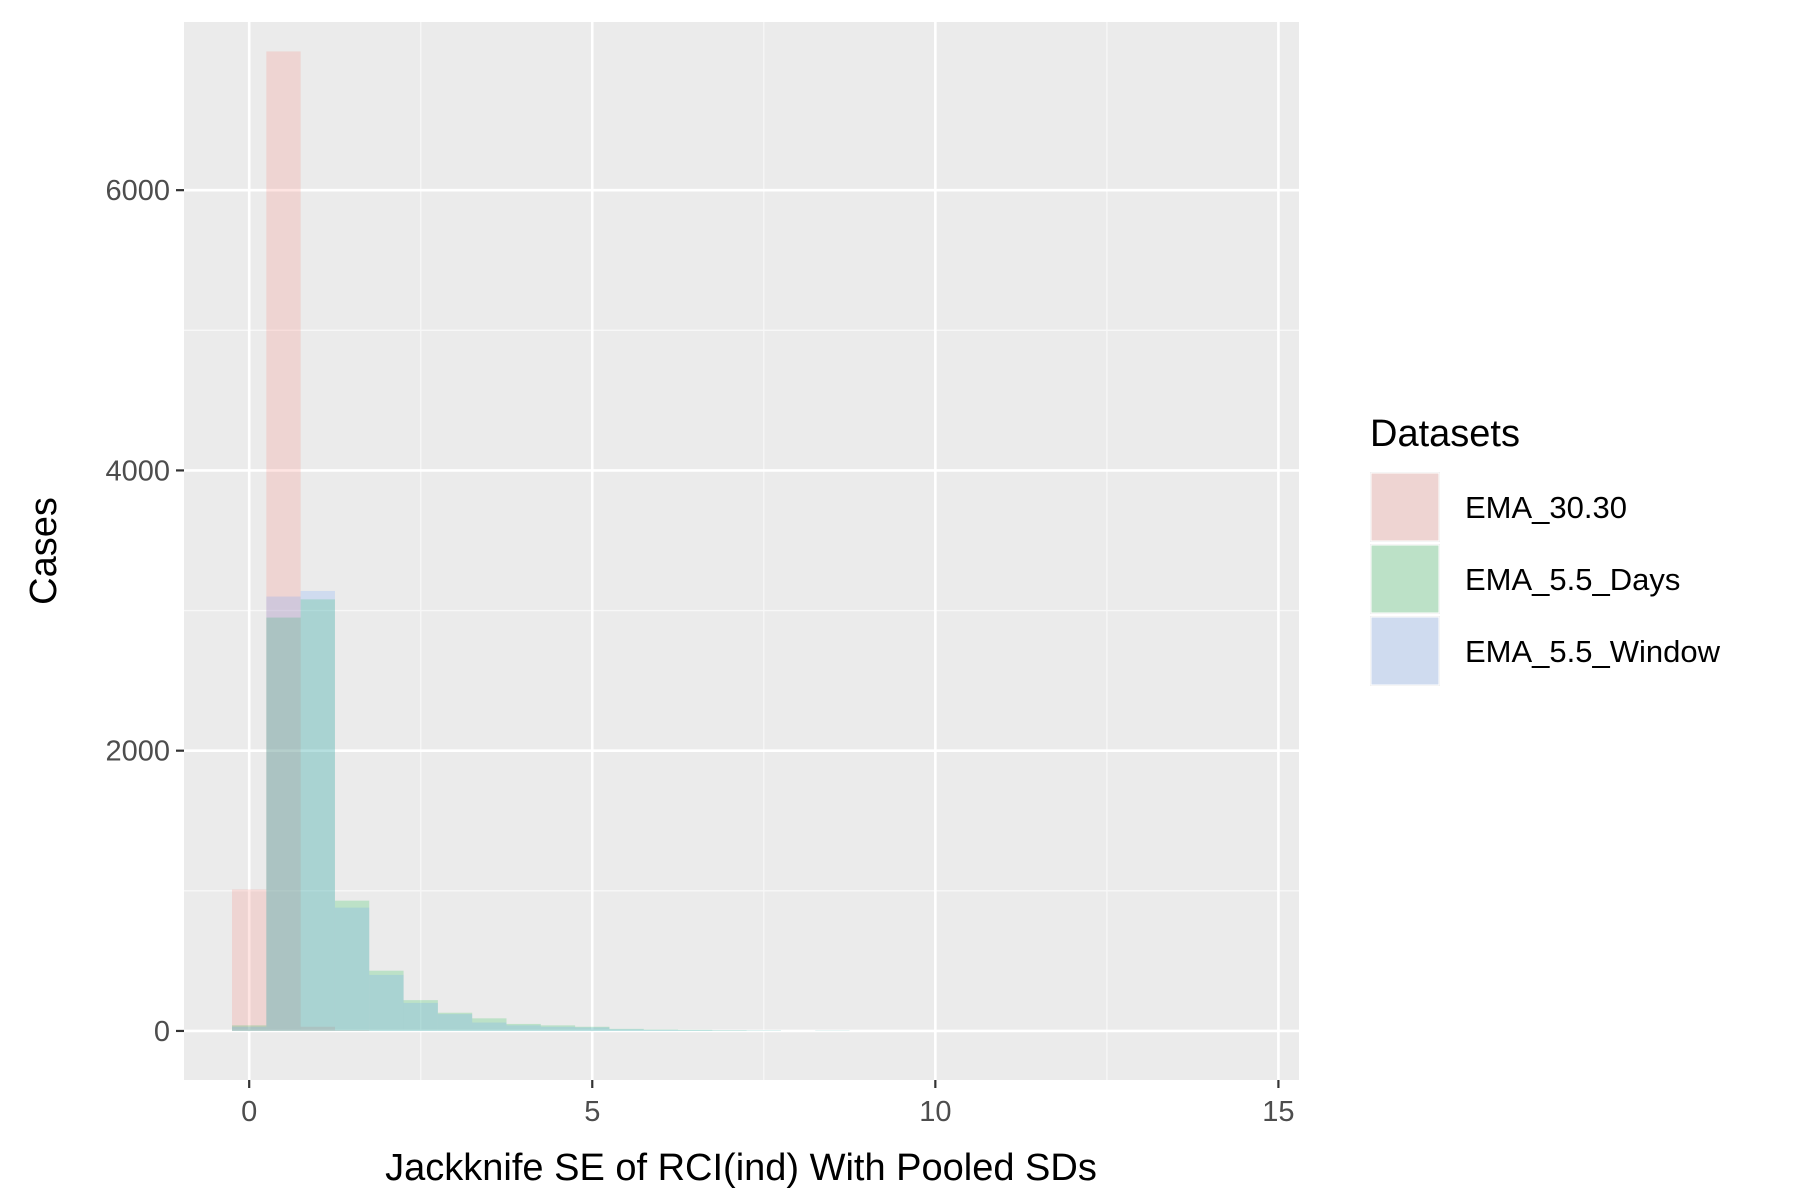  I want to click on y-tick-label: 4000, so click(137, 471).